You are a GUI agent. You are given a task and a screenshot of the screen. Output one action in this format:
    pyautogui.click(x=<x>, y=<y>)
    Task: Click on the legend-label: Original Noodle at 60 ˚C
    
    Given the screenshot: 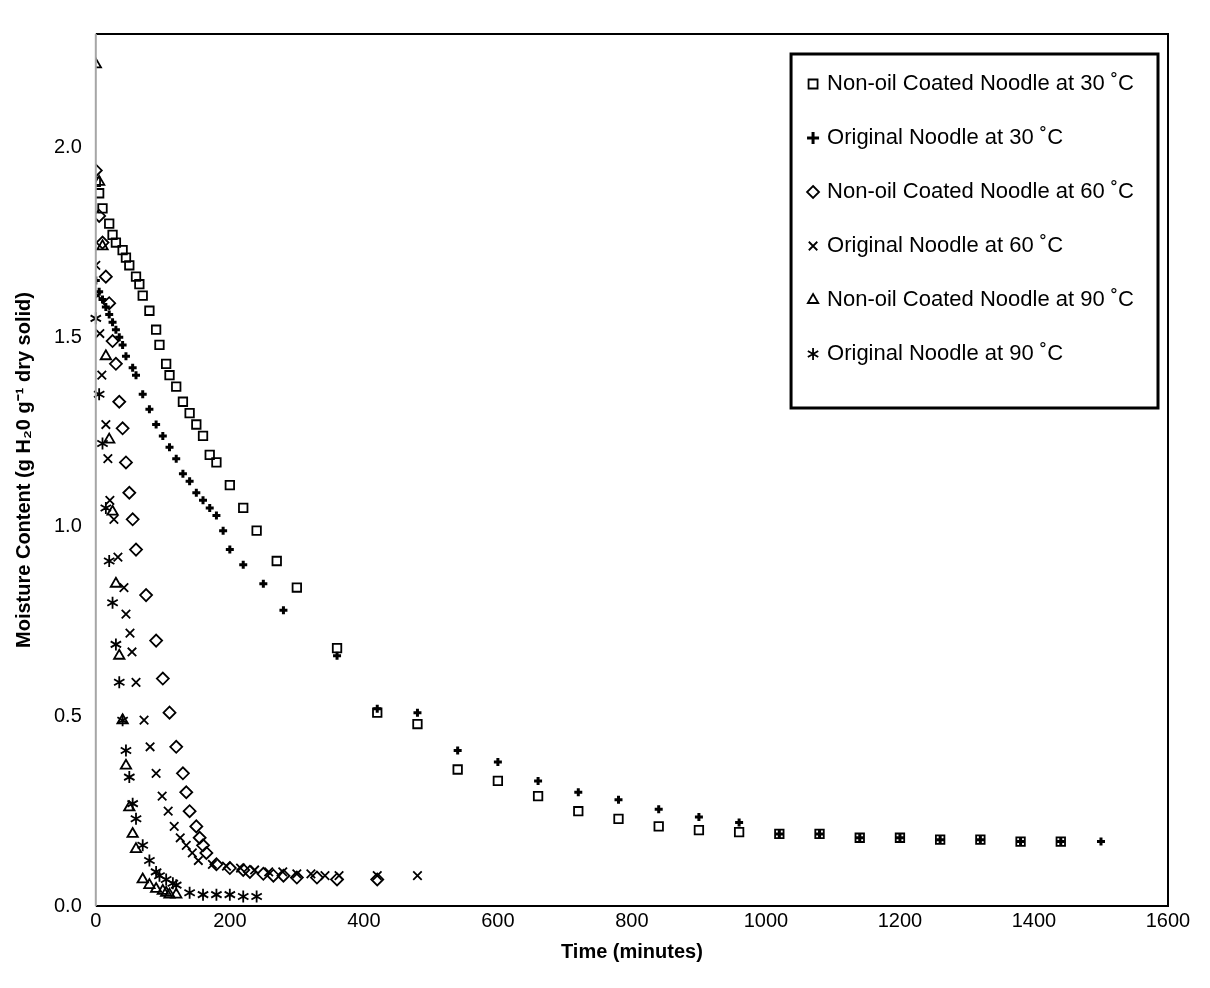 What is the action you would take?
    pyautogui.click(x=945, y=245)
    